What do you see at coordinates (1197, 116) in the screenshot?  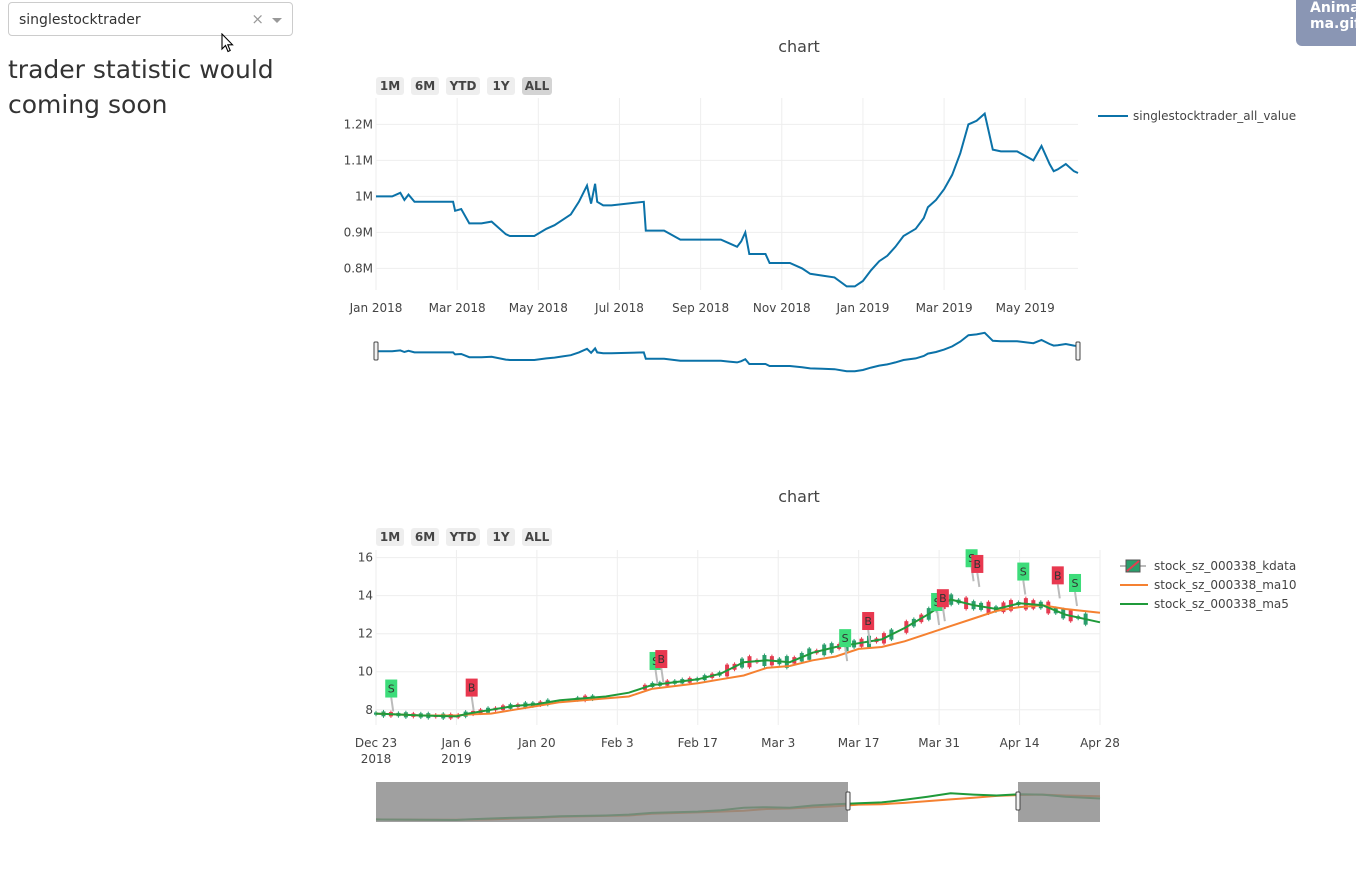 I see `legend-item-singlestocktrader-all-value: singlestocktrader_all_value` at bounding box center [1197, 116].